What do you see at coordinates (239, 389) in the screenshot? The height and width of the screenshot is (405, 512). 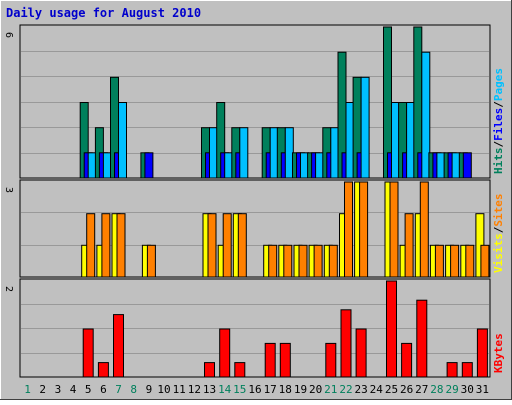 I see `x-tick-label-day-15: 15` at bounding box center [239, 389].